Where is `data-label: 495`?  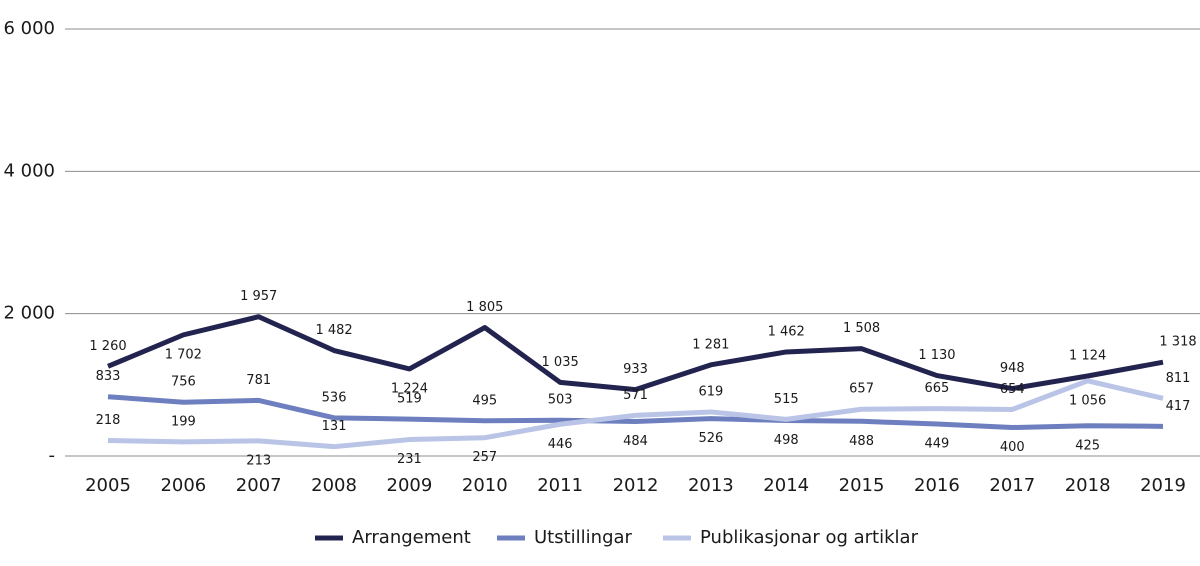 data-label: 495 is located at coordinates (484, 400).